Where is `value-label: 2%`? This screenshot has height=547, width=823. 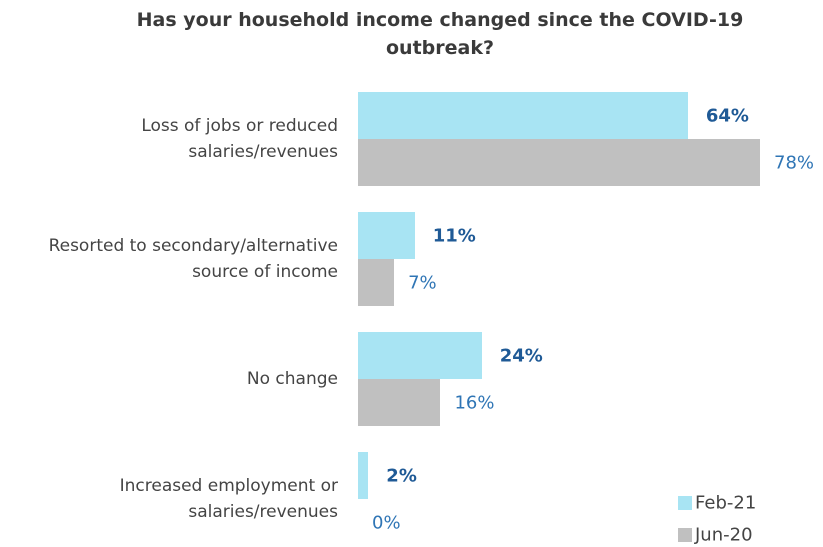
value-label: 2% is located at coordinates (401, 475).